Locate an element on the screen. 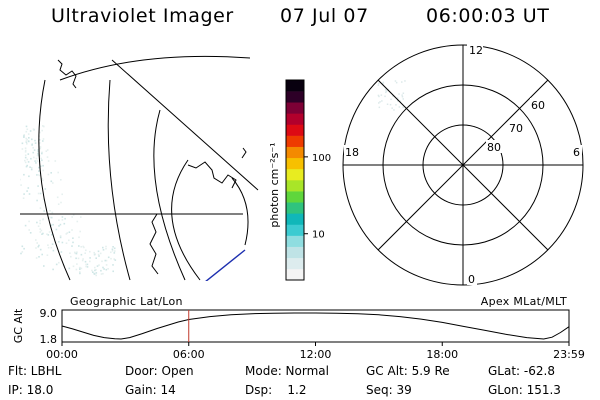 This screenshot has height=400, width=600. altitude-chart-ylabel: GC Alt is located at coordinates (18, 325).